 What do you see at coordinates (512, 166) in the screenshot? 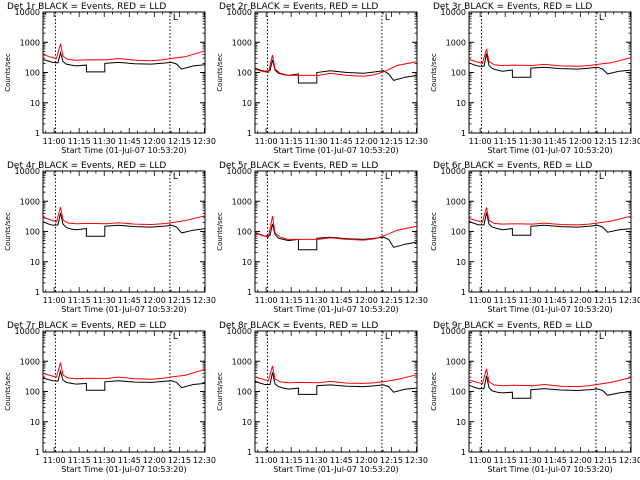
I see `panel-title: Det 6r BLACK = Events, RED = LLD` at bounding box center [512, 166].